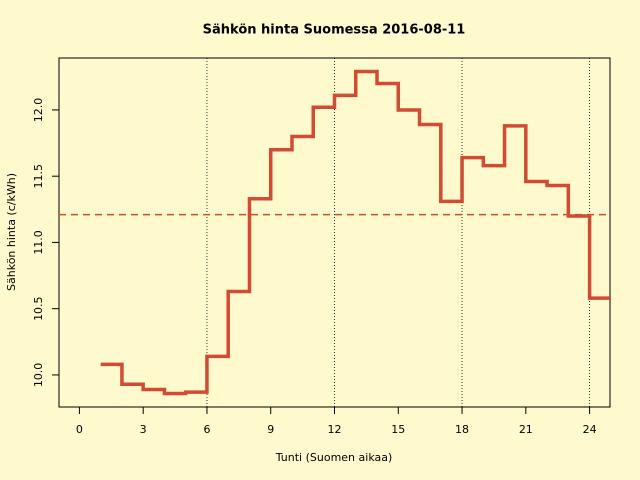 Image resolution: width=640 pixels, height=480 pixels. What do you see at coordinates (11, 232) in the screenshot?
I see `y-axis-label: Sähkön hinta (c/kWh)` at bounding box center [11, 232].